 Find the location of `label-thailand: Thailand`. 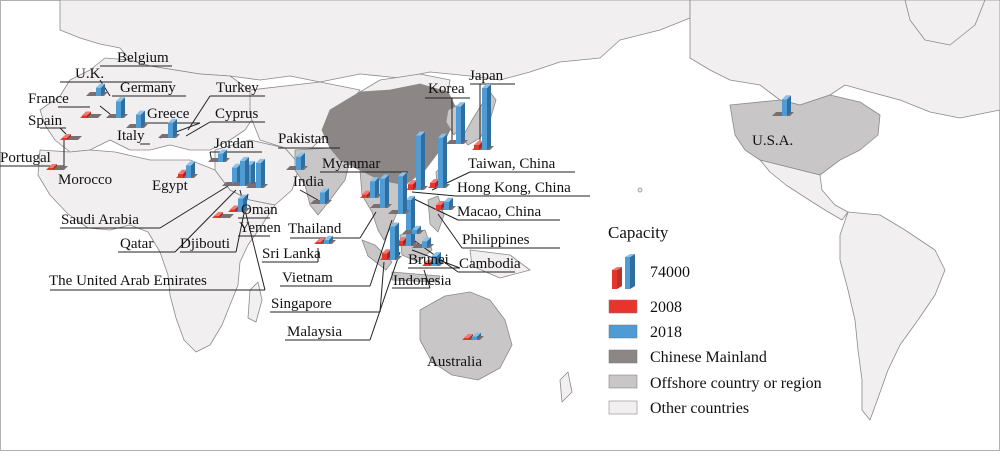

label-thailand: Thailand is located at coordinates (315, 229).